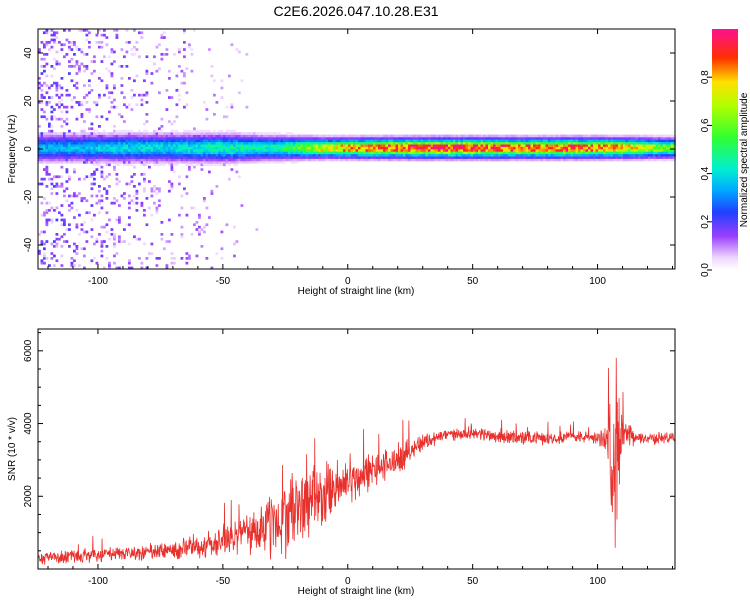  Describe the element at coordinates (223, 581) in the screenshot. I see `x-tick-label: -50` at that location.